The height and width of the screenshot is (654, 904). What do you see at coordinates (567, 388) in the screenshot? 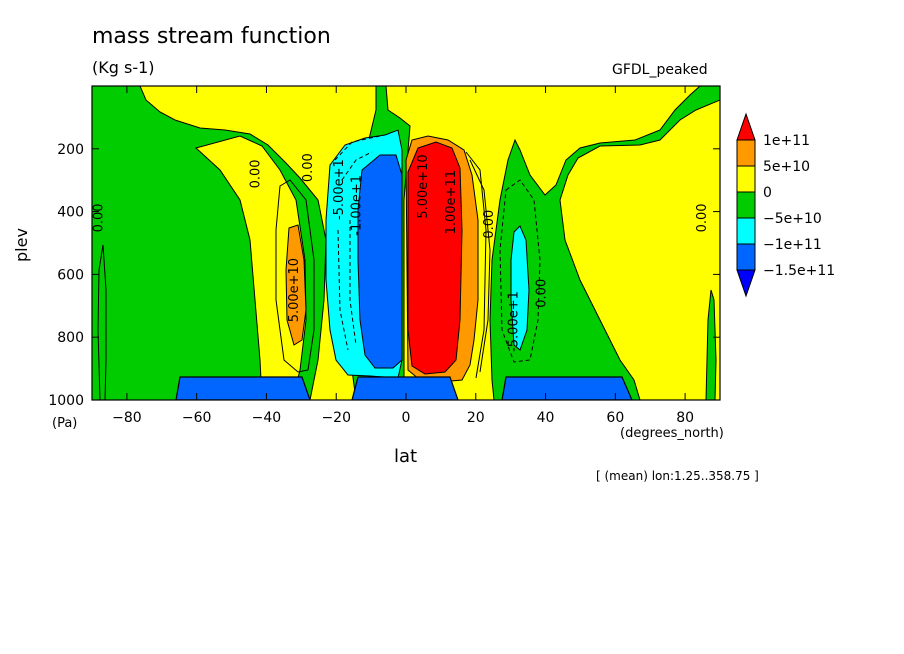
I see `topo-block-north` at bounding box center [567, 388].